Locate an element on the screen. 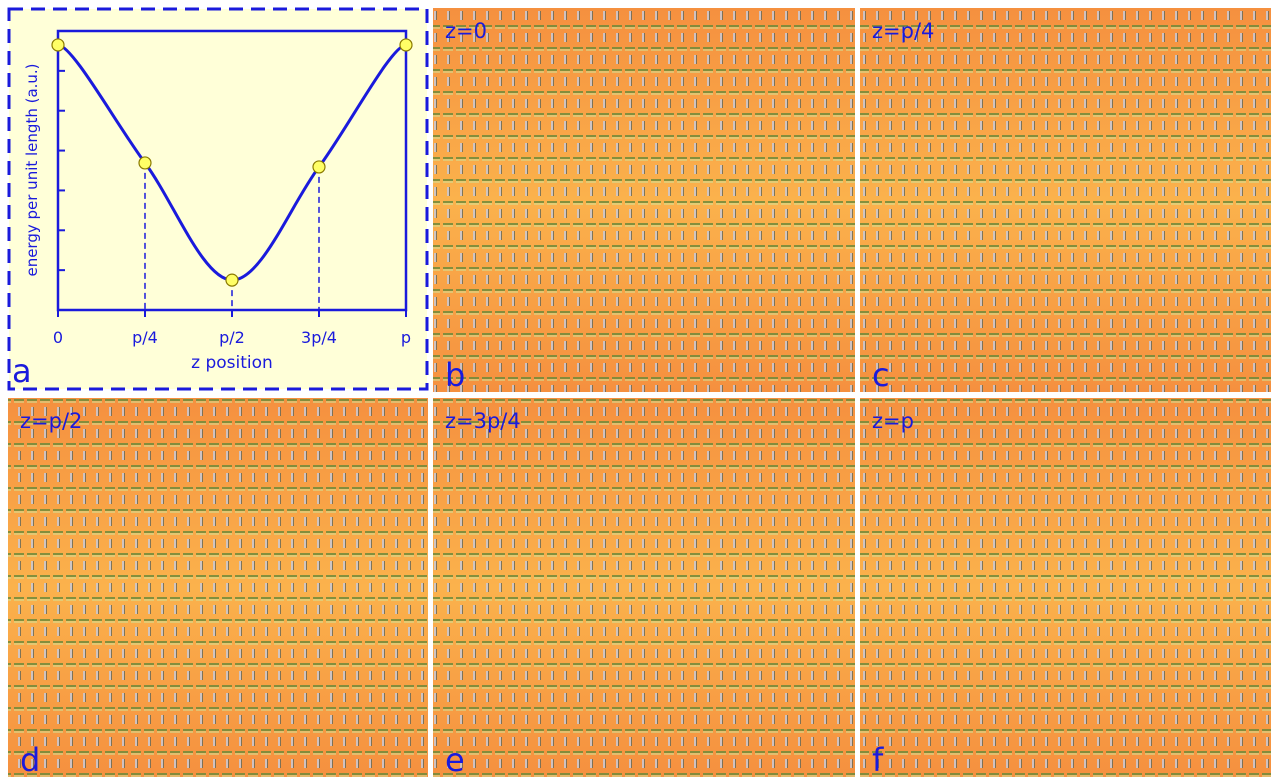 The image size is (1271, 777). panel-label: z=p/4 is located at coordinates (903, 31).